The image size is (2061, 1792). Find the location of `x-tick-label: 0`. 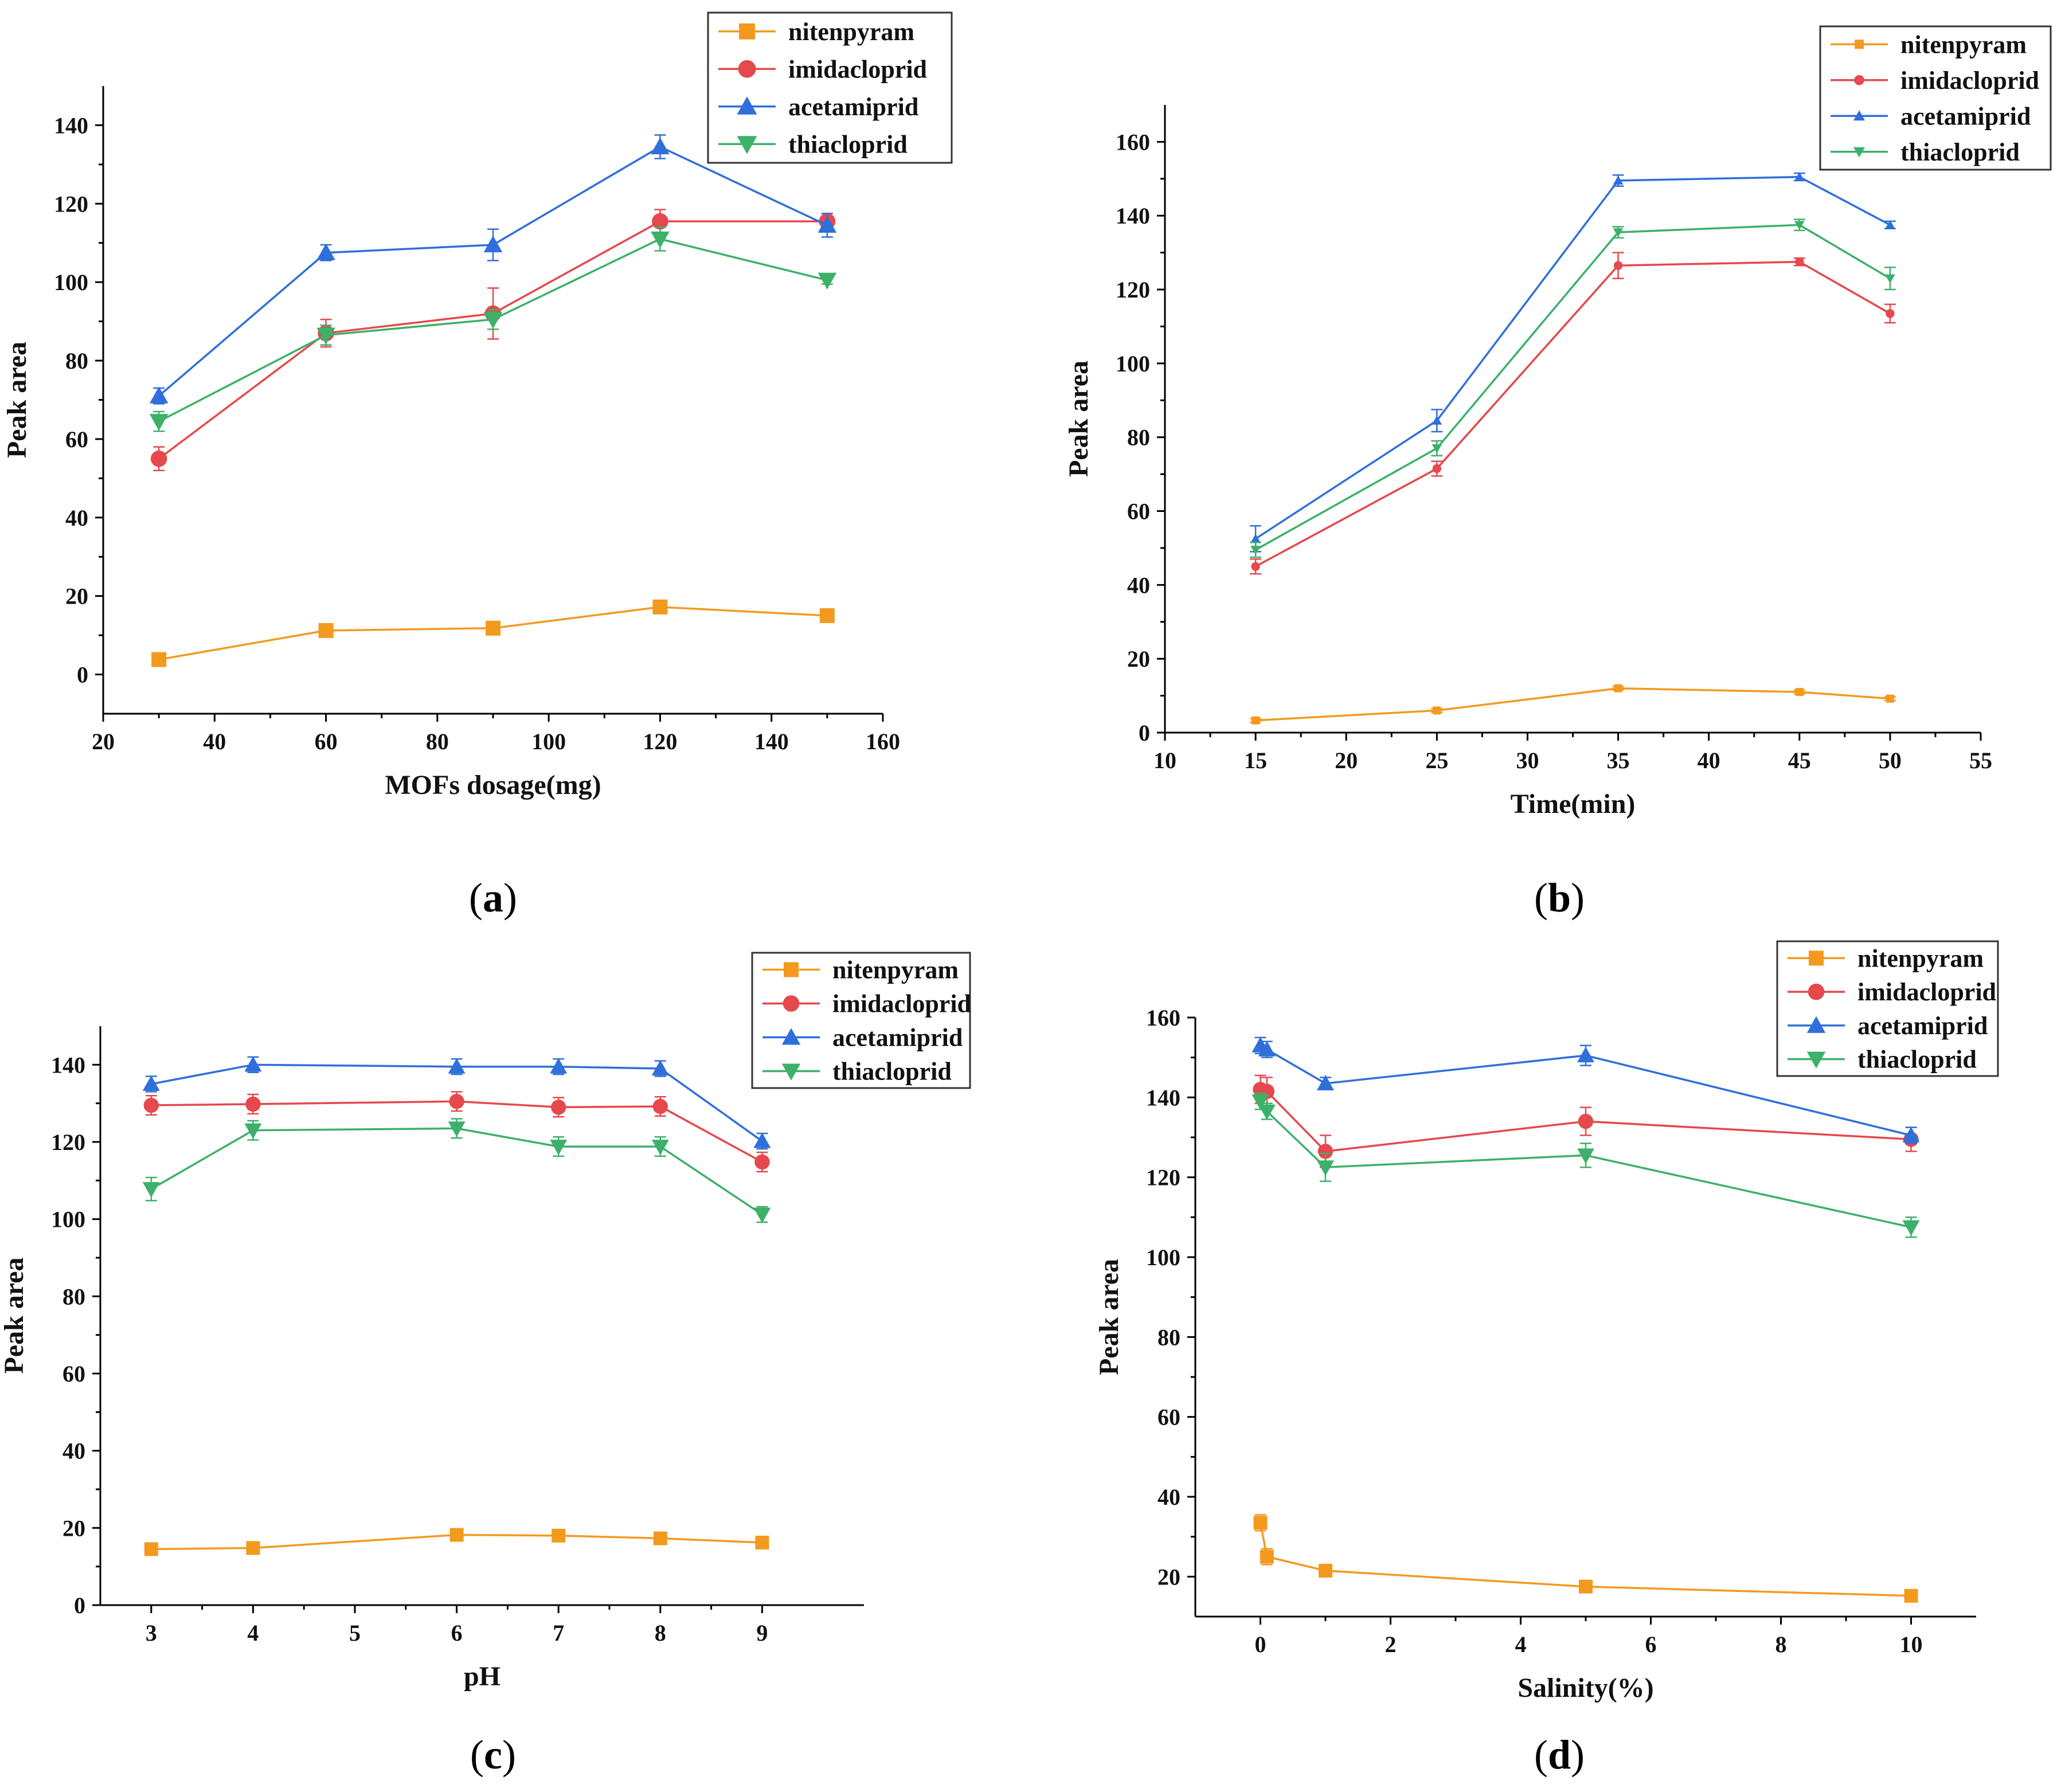

x-tick-label: 0 is located at coordinates (1260, 1644).